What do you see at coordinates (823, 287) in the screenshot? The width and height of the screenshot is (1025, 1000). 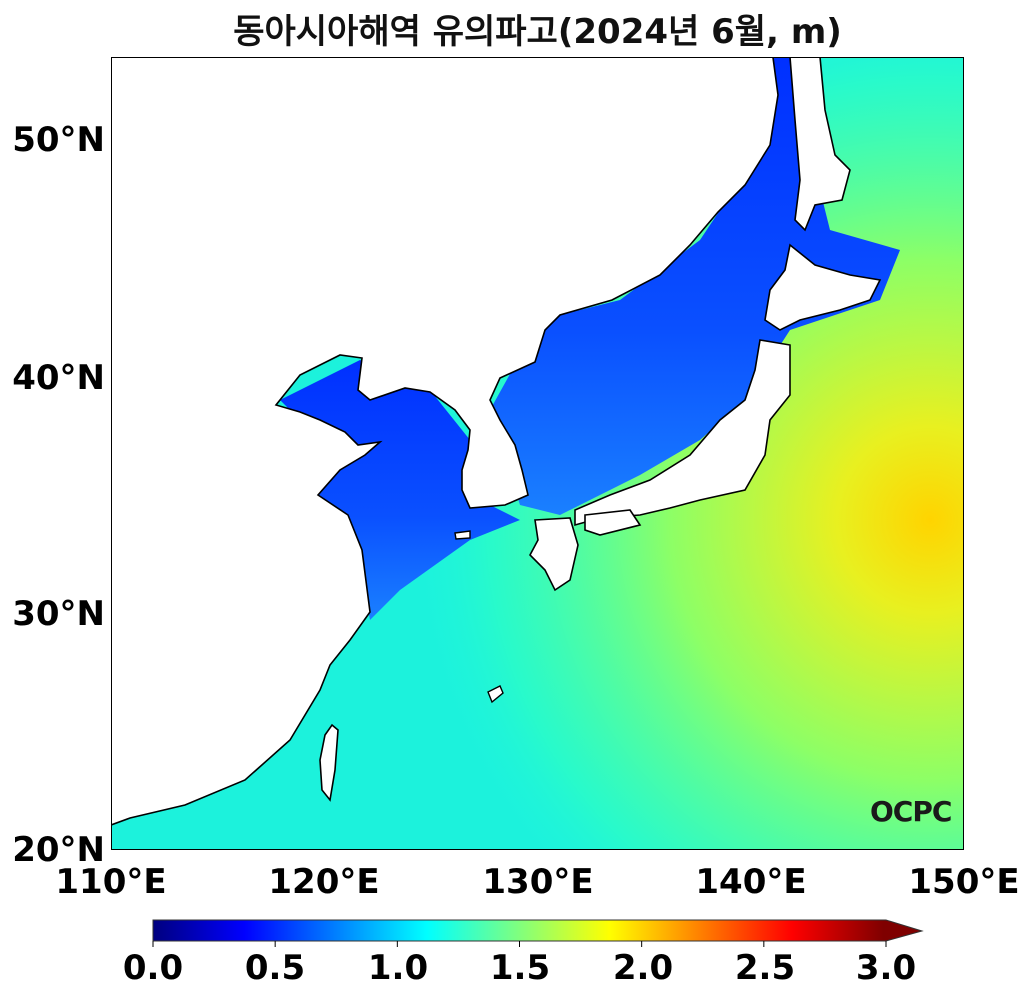 I see `hokkaido` at bounding box center [823, 287].